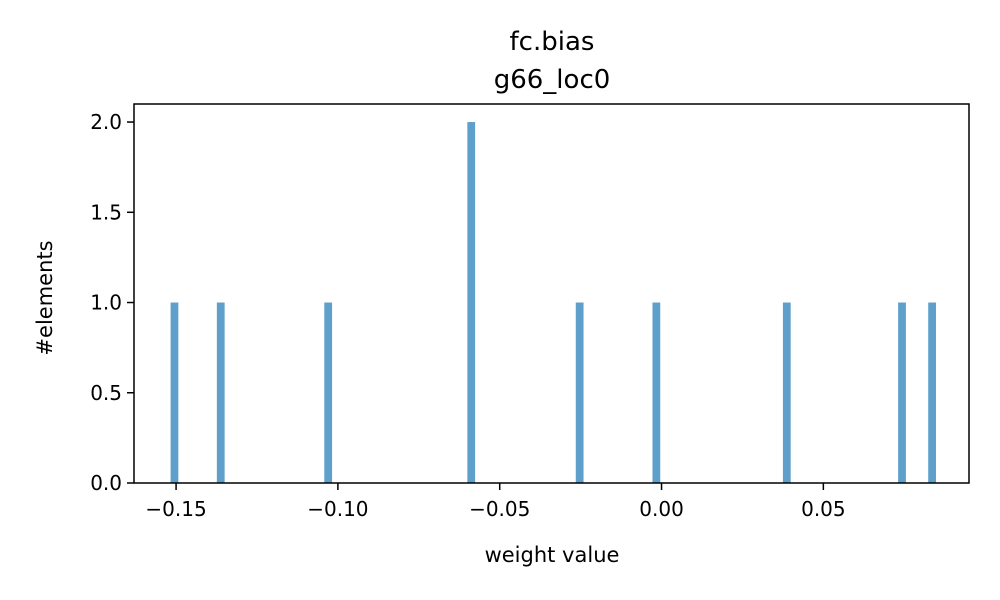  What do you see at coordinates (106, 303) in the screenshot?
I see `y-tick-label: 1.0` at bounding box center [106, 303].